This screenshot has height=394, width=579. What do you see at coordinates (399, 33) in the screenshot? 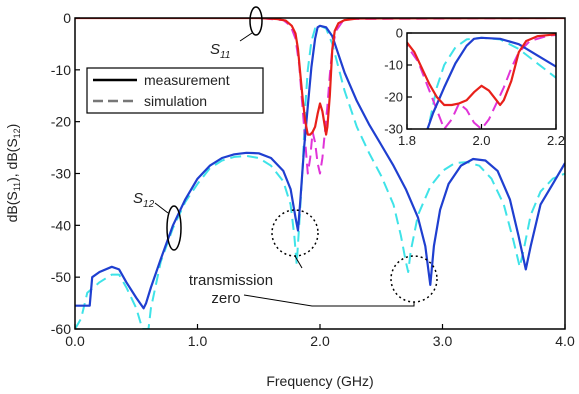
I see `inset-y-tick-label: 0` at bounding box center [399, 33].